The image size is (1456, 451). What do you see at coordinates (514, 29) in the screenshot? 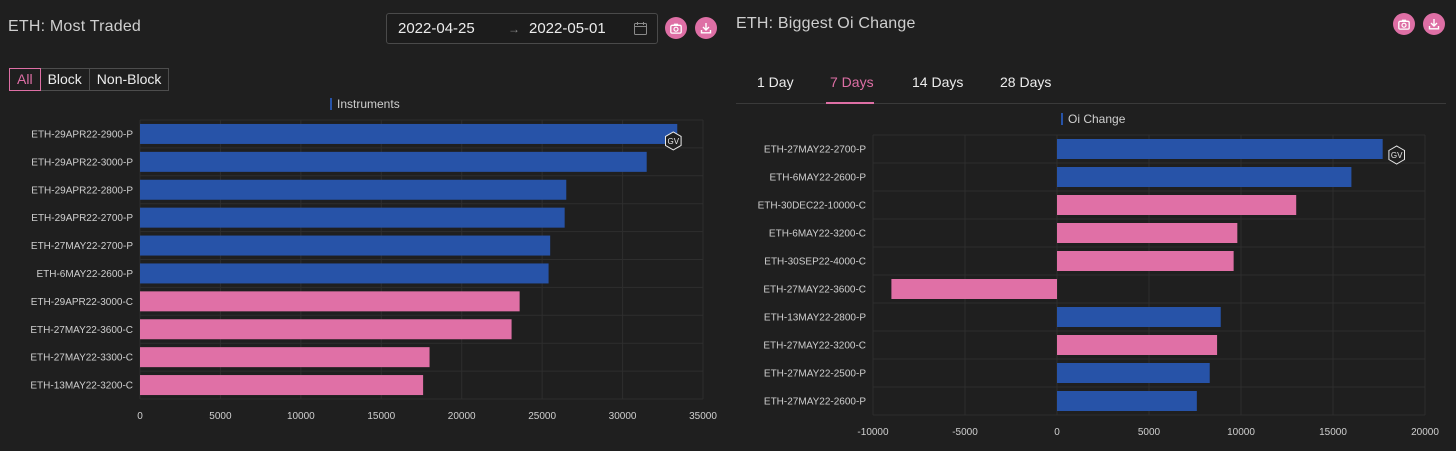
I see `arrow-right-icon: →` at bounding box center [514, 29].